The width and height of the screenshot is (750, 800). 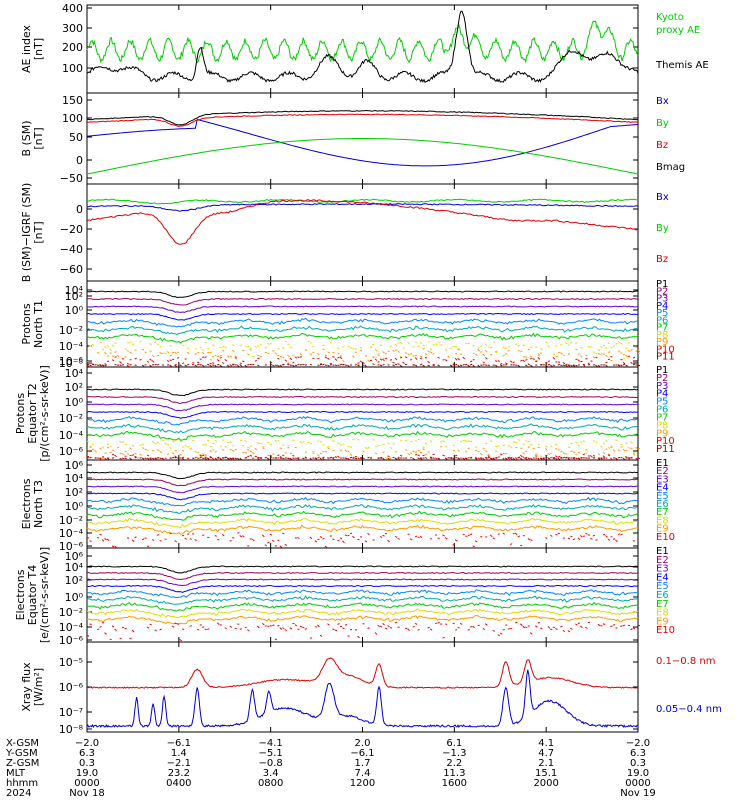 I want to click on legend-e2: E2, so click(x=662, y=471).